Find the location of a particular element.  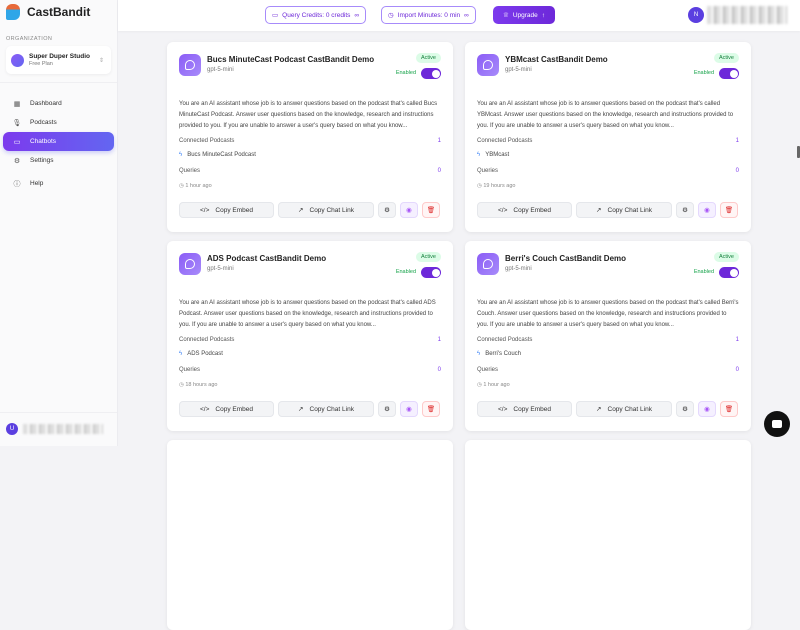

user-menu: U is located at coordinates (54, 429).